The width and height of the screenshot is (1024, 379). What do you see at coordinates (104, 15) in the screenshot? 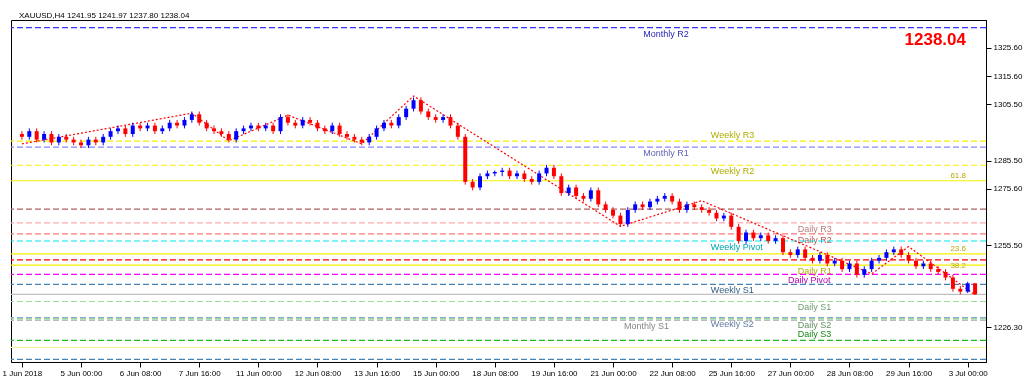
I see `chart-title: XAUUSD,H4 1241.95 1241.97 1237.80 1238.04` at bounding box center [104, 15].